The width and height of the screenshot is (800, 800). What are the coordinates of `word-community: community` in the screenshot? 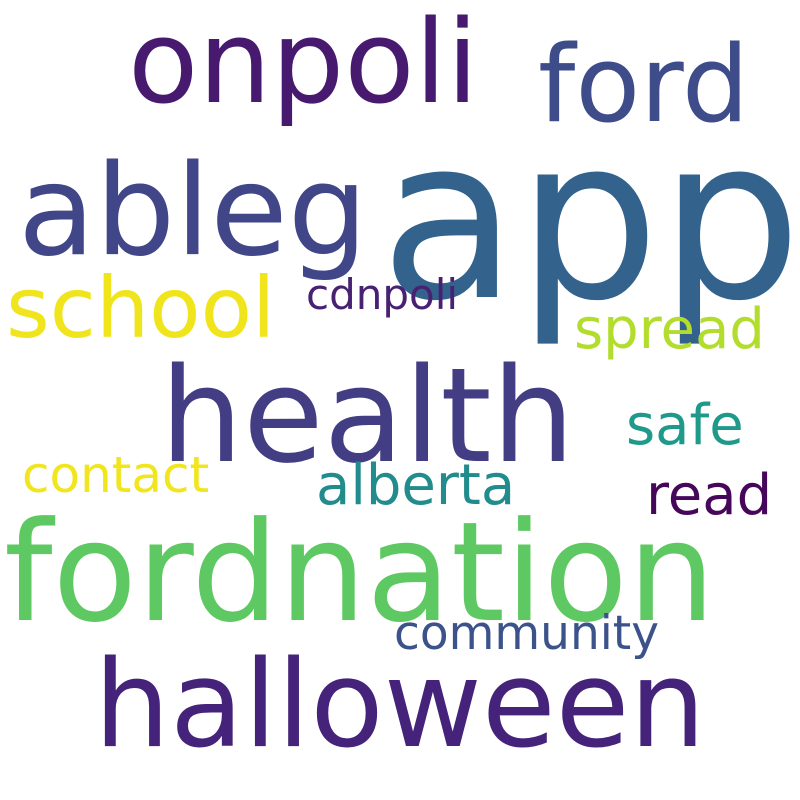 It's located at (527, 633).